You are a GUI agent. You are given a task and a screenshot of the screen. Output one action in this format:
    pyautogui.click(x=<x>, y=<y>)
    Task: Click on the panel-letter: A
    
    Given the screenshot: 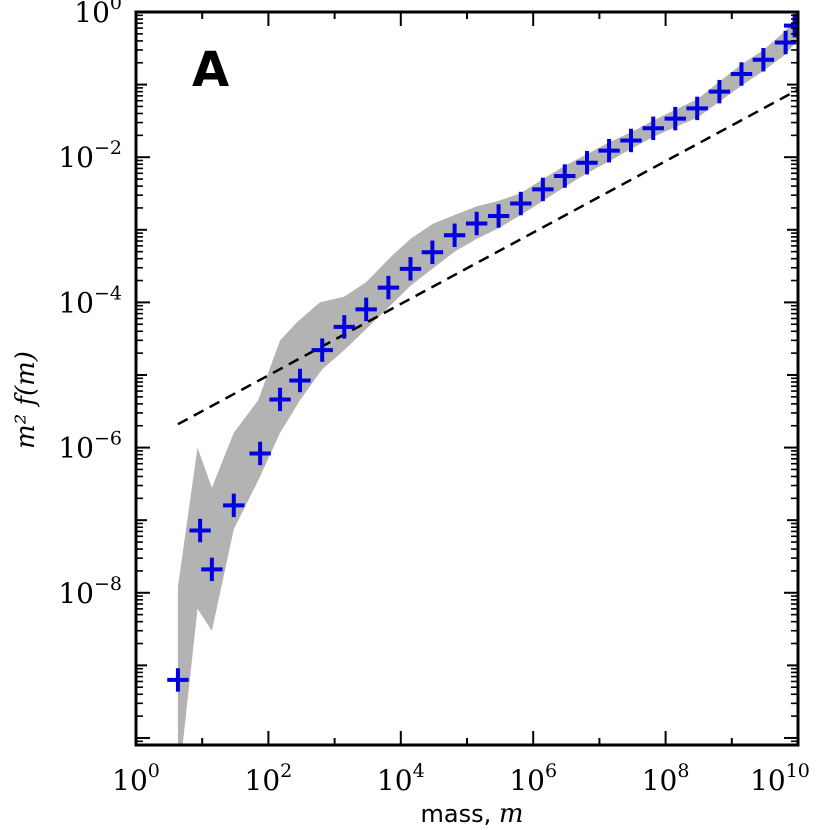 What is the action you would take?
    pyautogui.click(x=210, y=70)
    